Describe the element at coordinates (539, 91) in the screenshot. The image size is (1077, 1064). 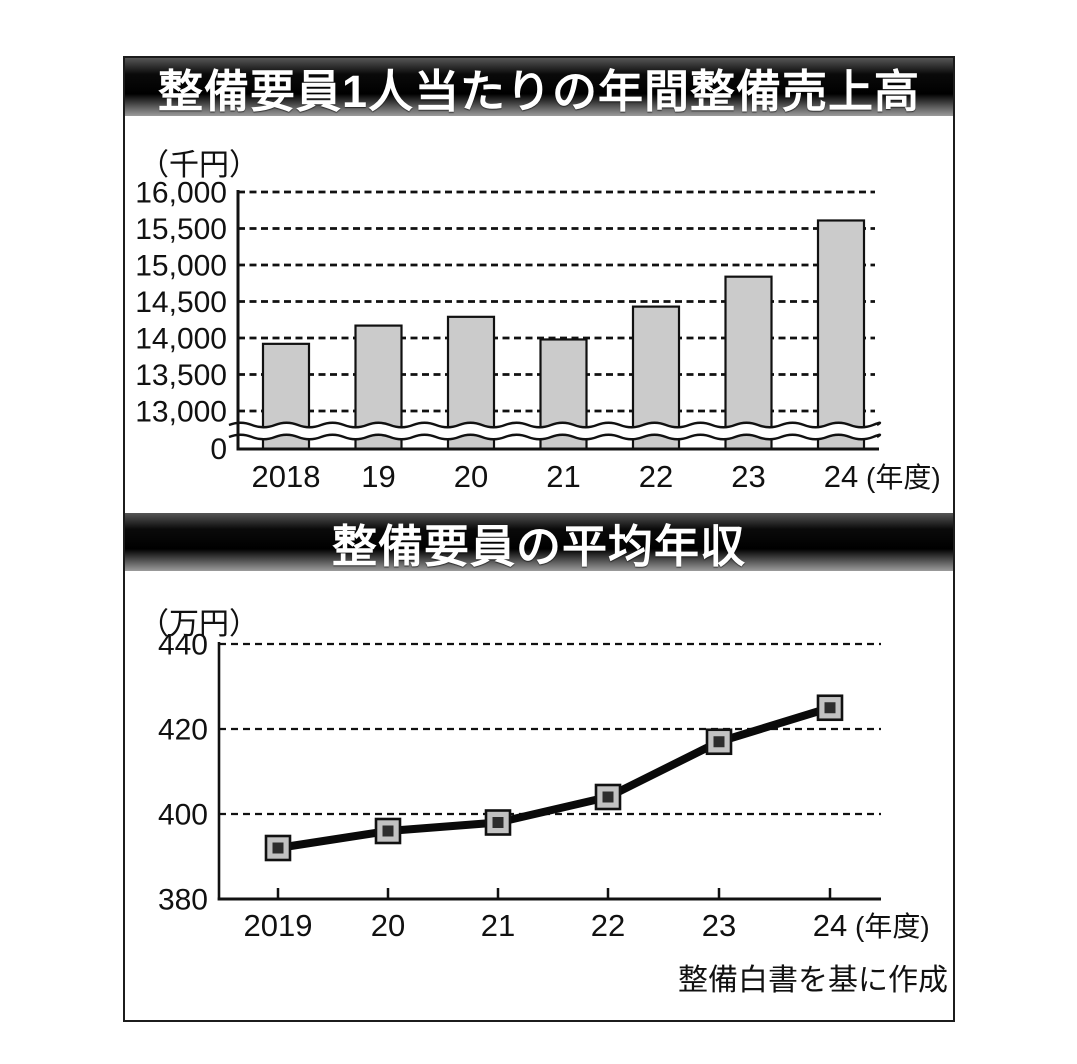
I see `chart1-title: 整備要員1人当たりの年間整備売上高` at that location.